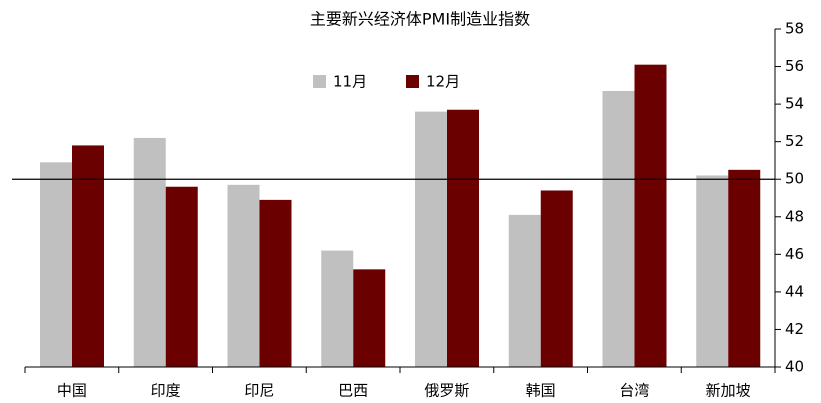 The height and width of the screenshot is (403, 821). Describe the element at coordinates (794, 291) in the screenshot. I see `y-tick-label: 44` at that location.